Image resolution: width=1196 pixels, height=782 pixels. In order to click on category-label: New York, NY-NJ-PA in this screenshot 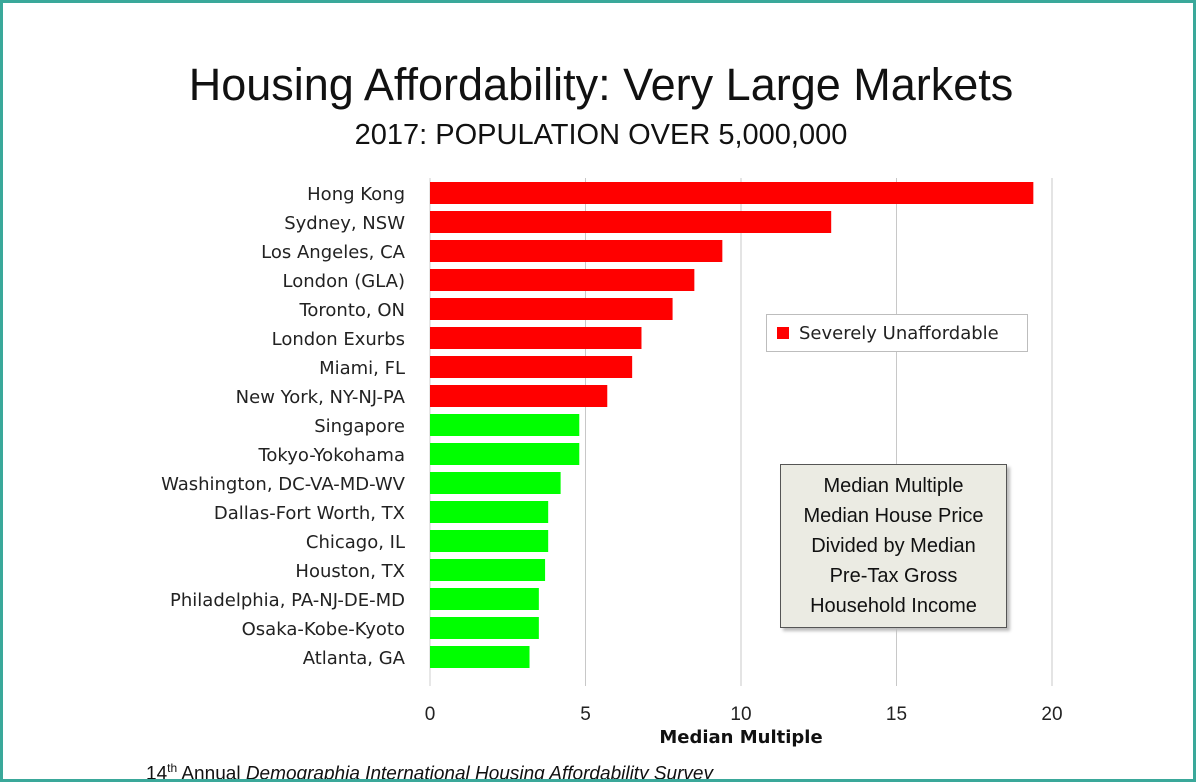, I will do `click(321, 397)`.